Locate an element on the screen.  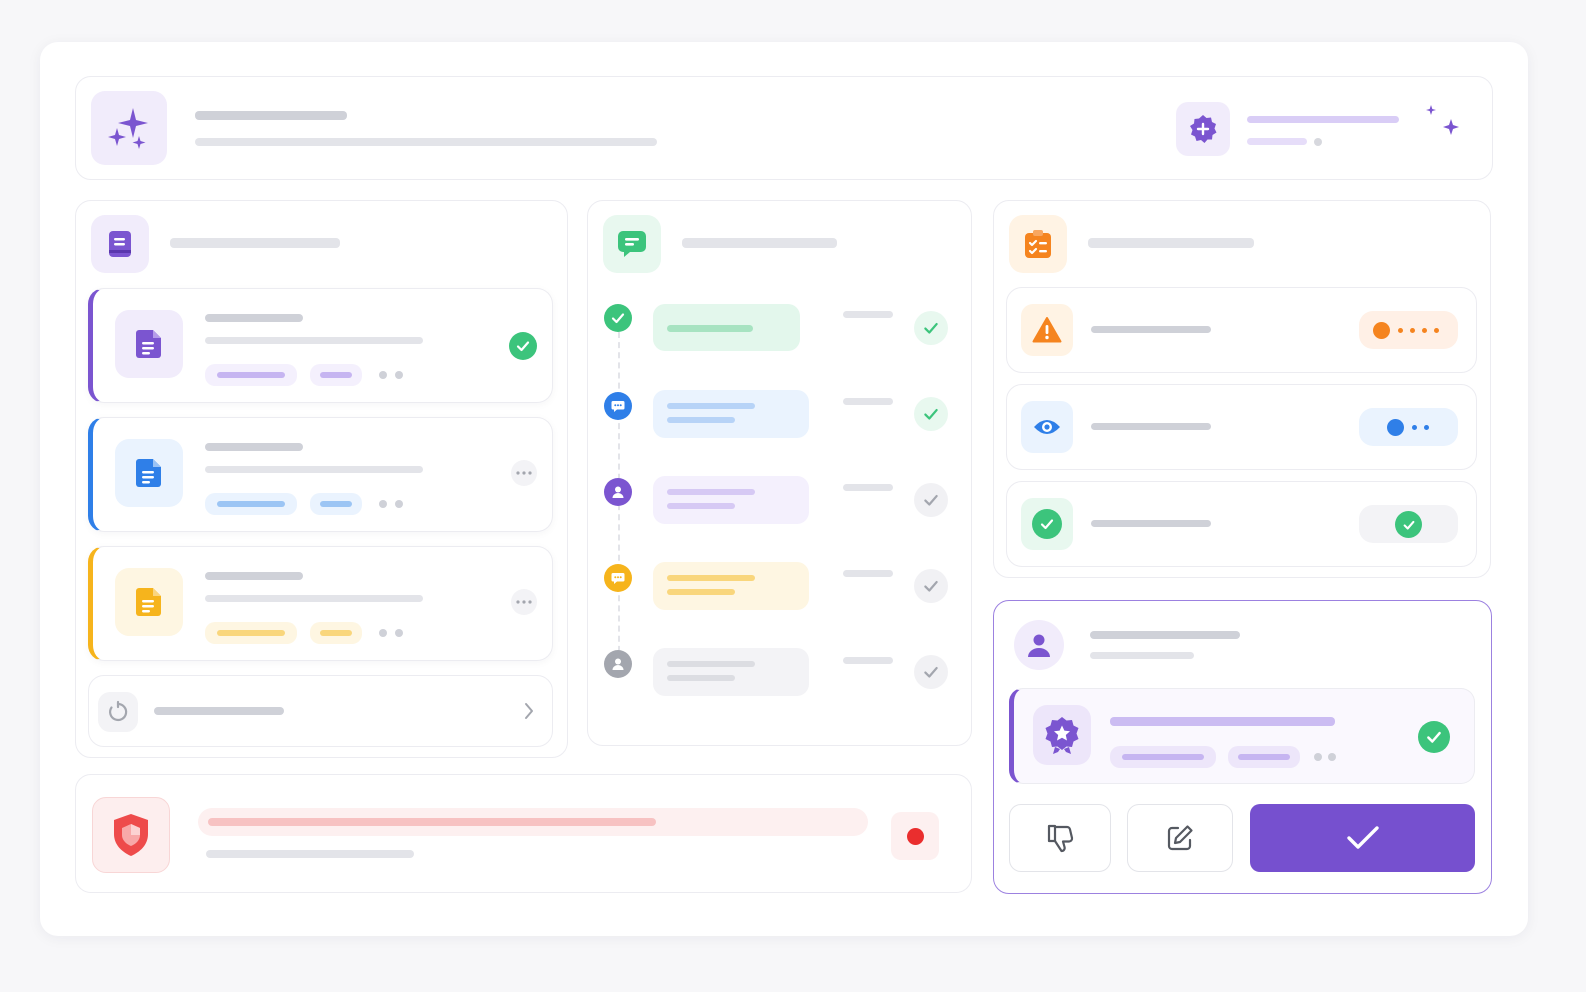
status-dot is located at coordinates (915, 836).